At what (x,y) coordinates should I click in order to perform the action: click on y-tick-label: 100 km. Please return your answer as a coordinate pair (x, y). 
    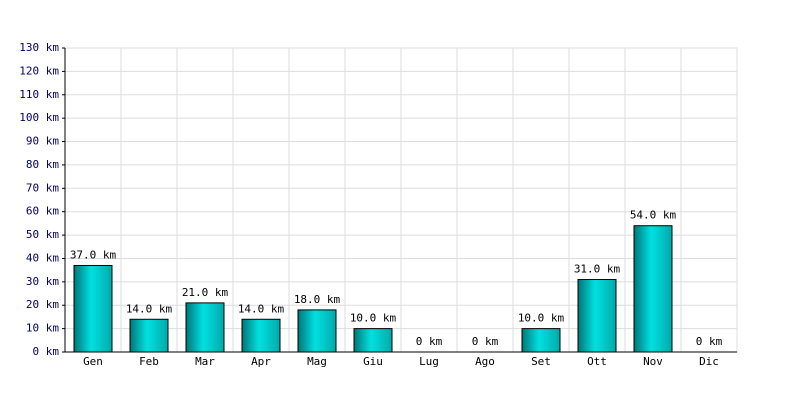
    Looking at the image, I should click on (39, 117).